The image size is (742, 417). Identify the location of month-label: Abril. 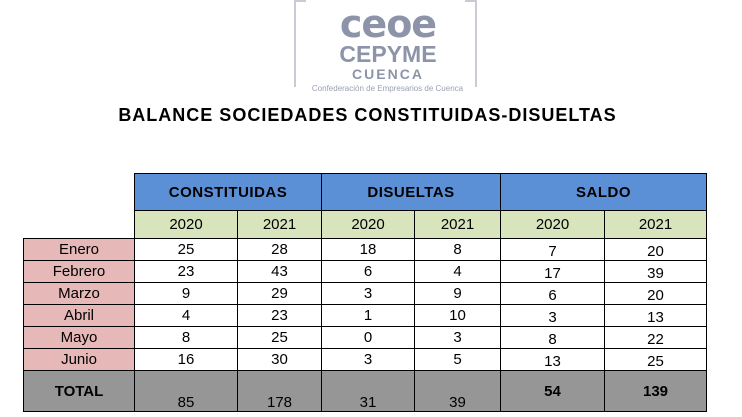
(79, 315).